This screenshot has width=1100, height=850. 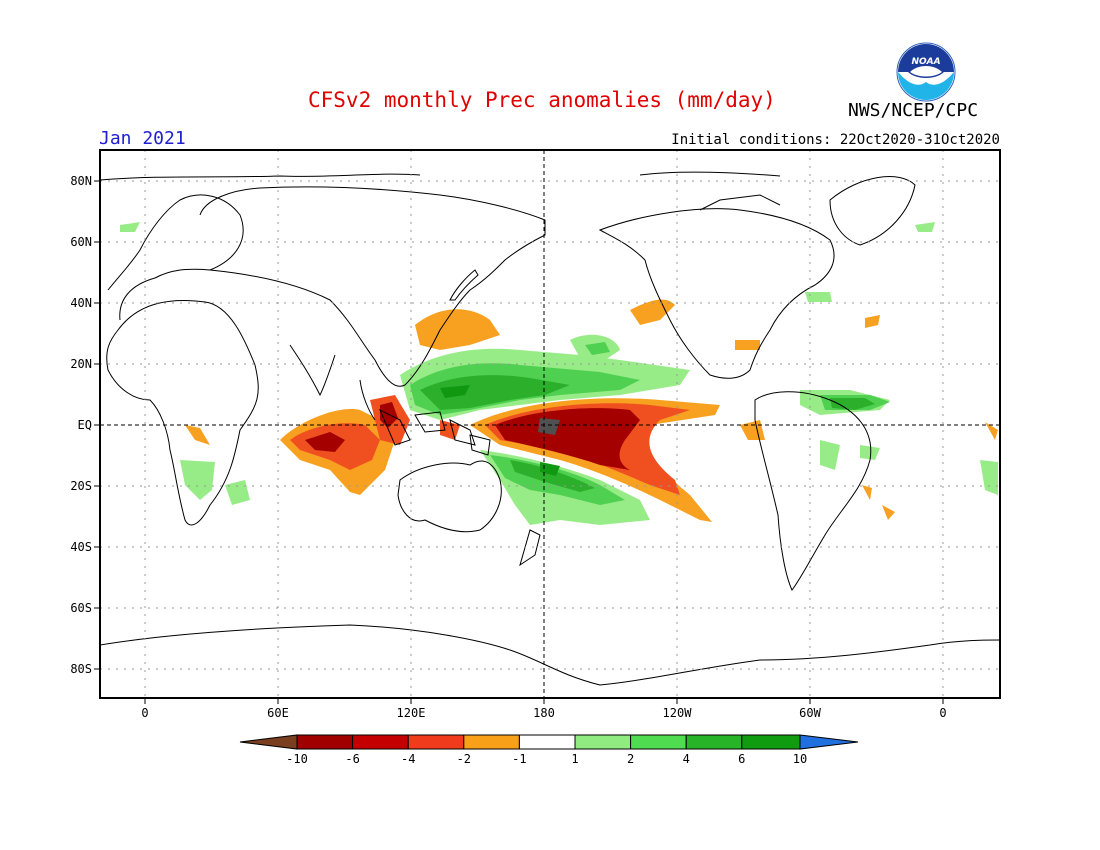 I want to click on latitude-labels: 80N 60N 40N 20N EQ 20S 40S 60S 80S, so click(x=81, y=425).